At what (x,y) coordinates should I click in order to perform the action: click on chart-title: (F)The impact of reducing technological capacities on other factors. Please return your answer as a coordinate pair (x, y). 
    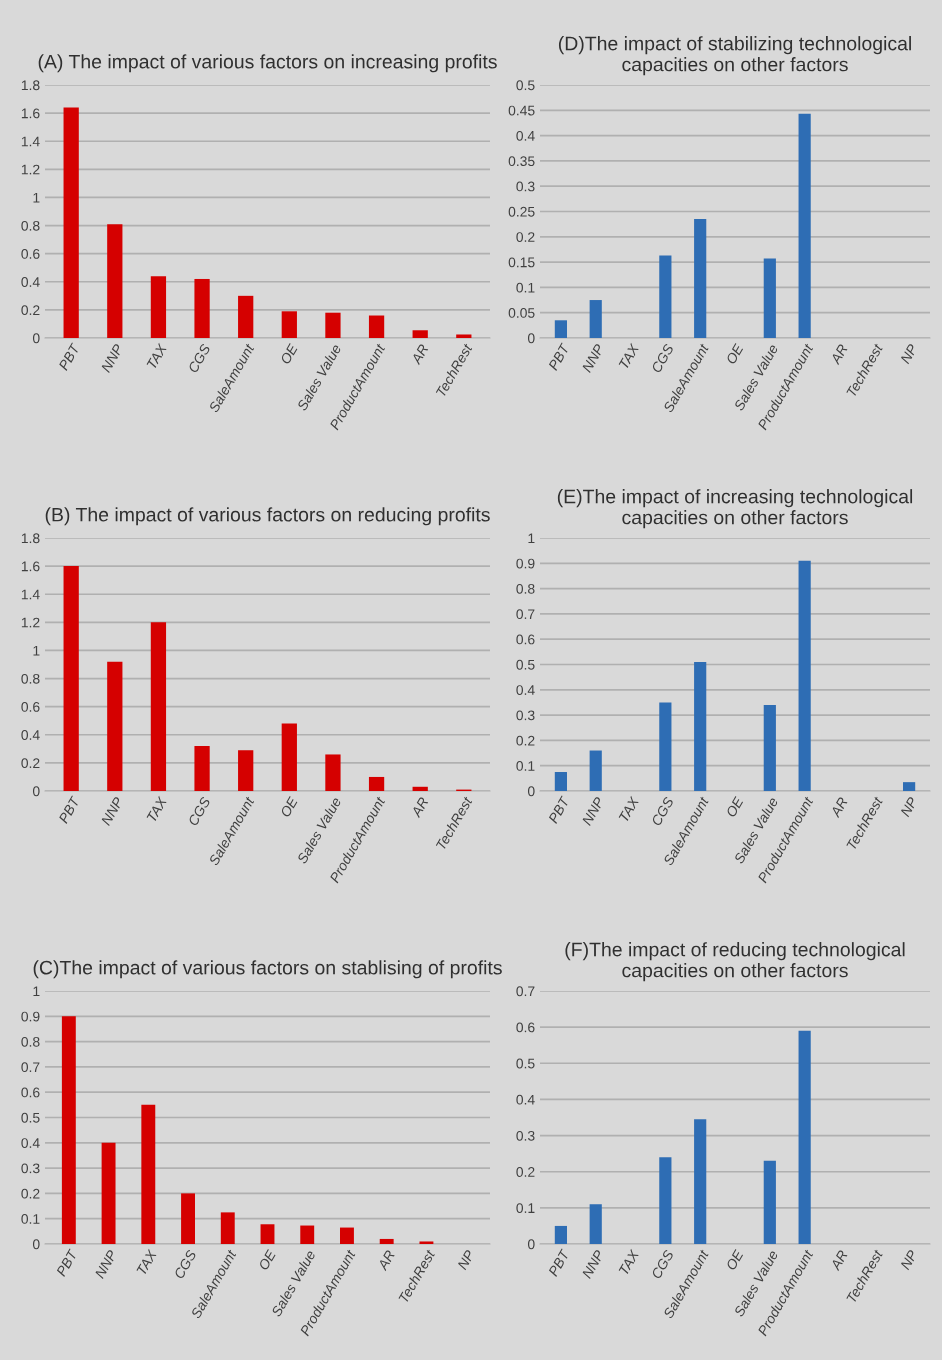
    Looking at the image, I should click on (735, 962).